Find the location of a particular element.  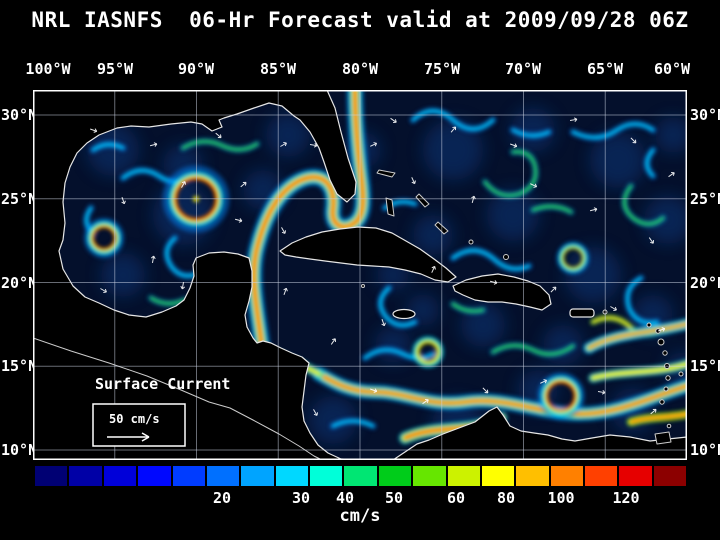

lon-label: 85°W is located at coordinates (278, 69).